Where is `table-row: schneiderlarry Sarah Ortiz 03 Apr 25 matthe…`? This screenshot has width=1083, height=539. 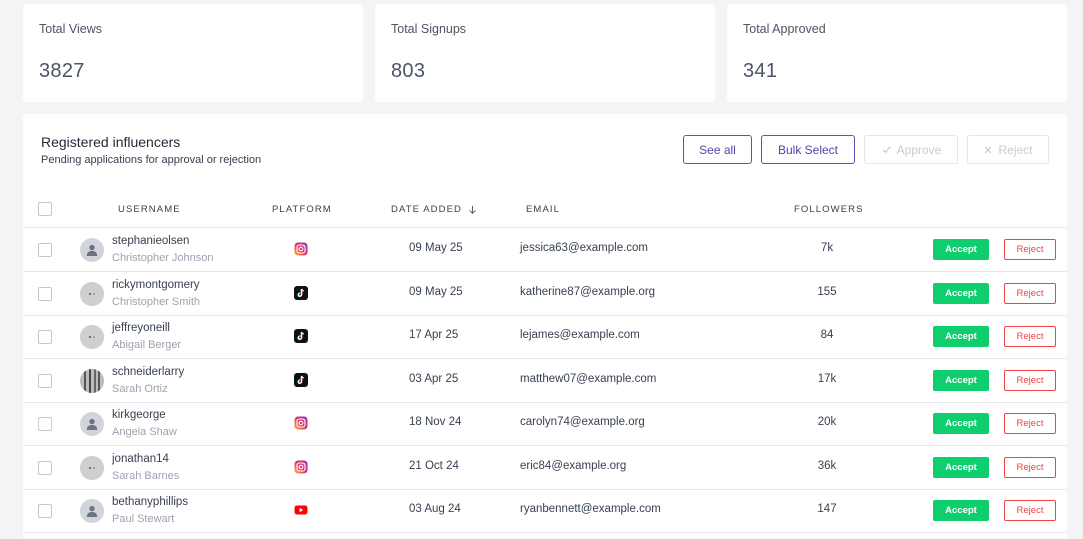 table-row: schneiderlarry Sarah Ortiz 03 Apr 25 matthe… is located at coordinates (545, 381).